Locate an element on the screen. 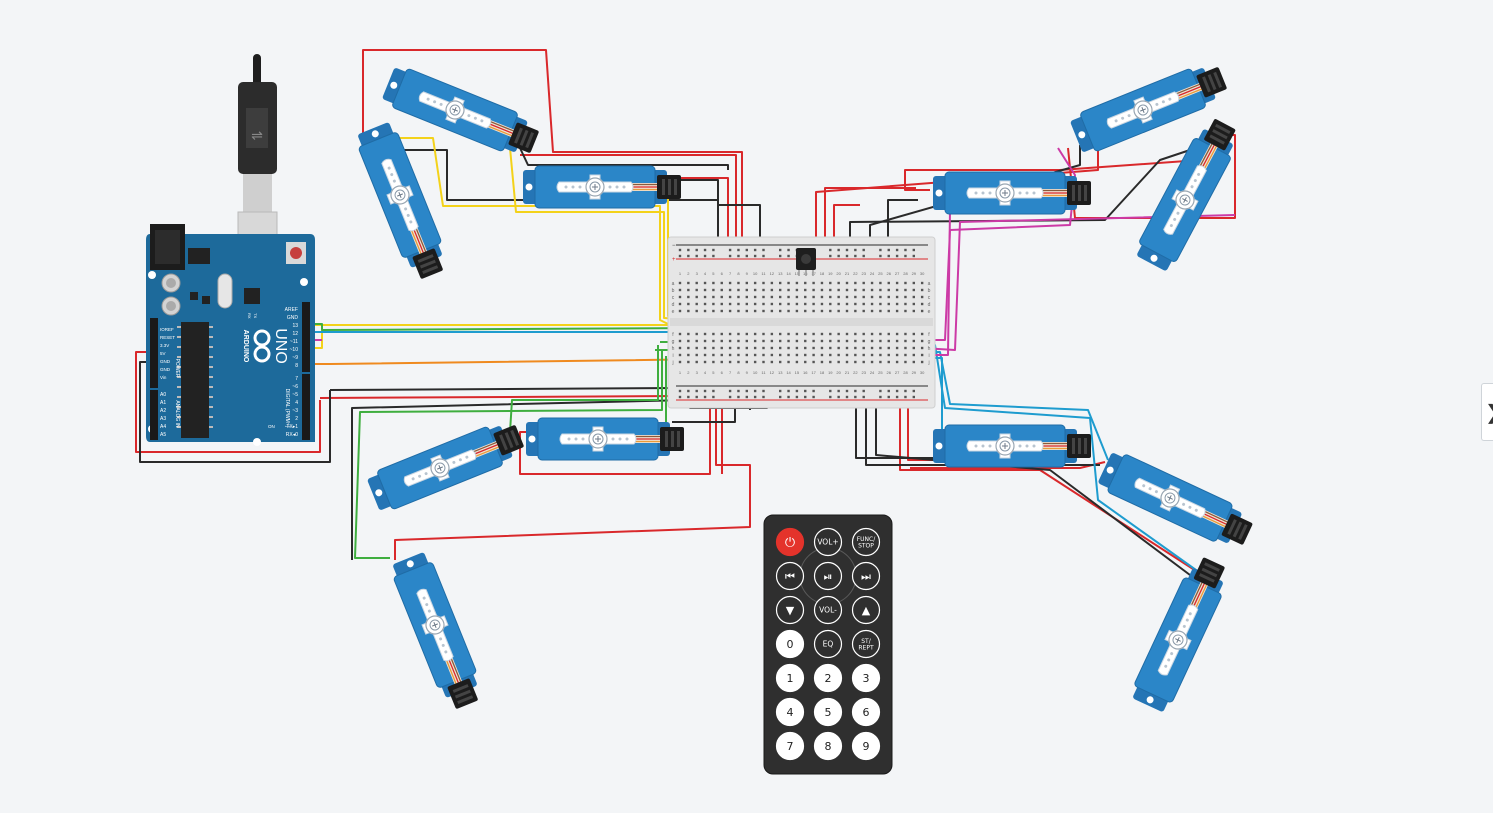 The height and width of the screenshot is (813, 1493). breadboard-column-label: 24 is located at coordinates (872, 372).